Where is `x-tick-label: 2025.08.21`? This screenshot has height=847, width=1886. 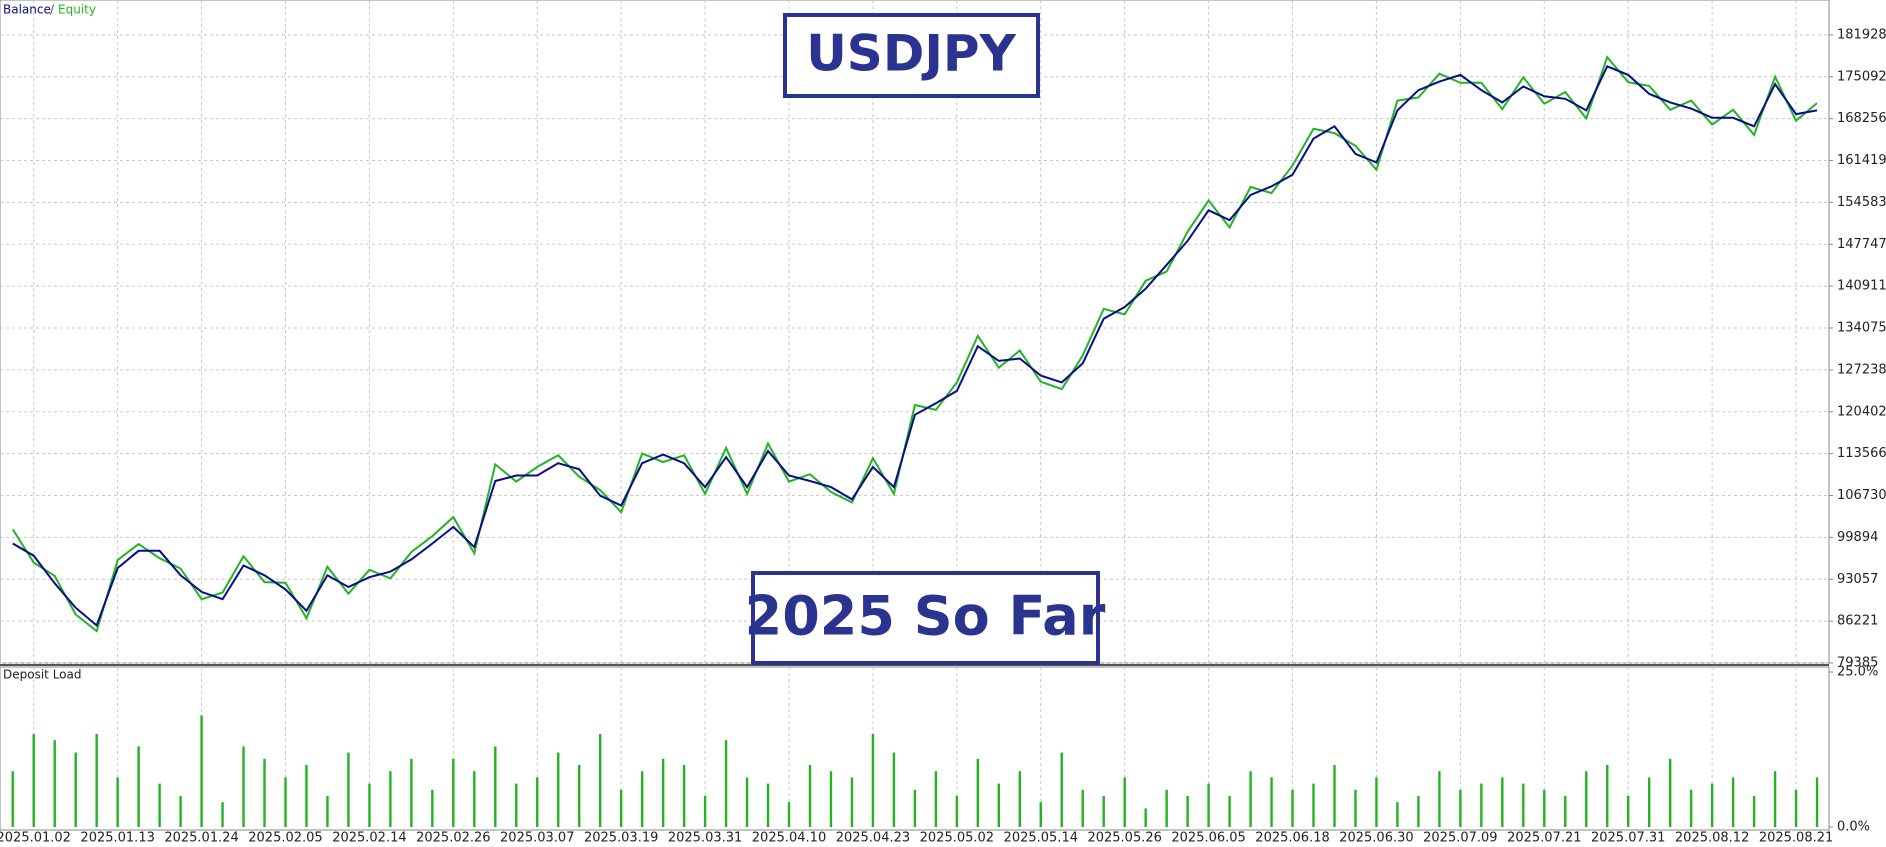
x-tick-label: 2025.08.21 is located at coordinates (1796, 838).